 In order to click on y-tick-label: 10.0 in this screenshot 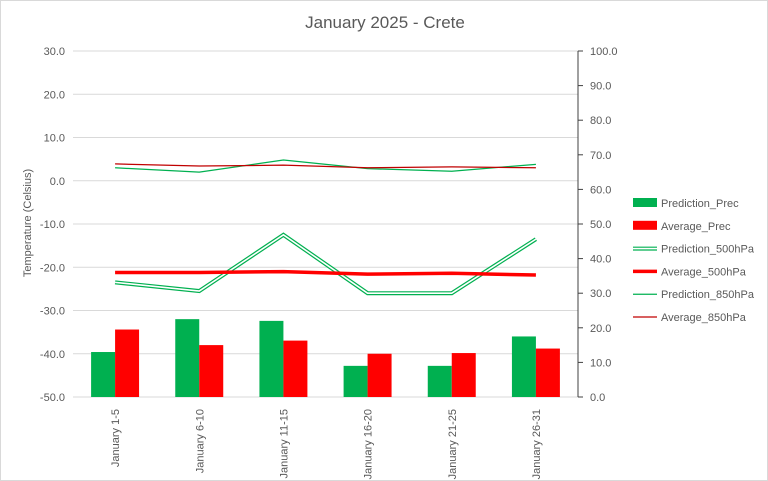, I will do `click(54, 139)`.